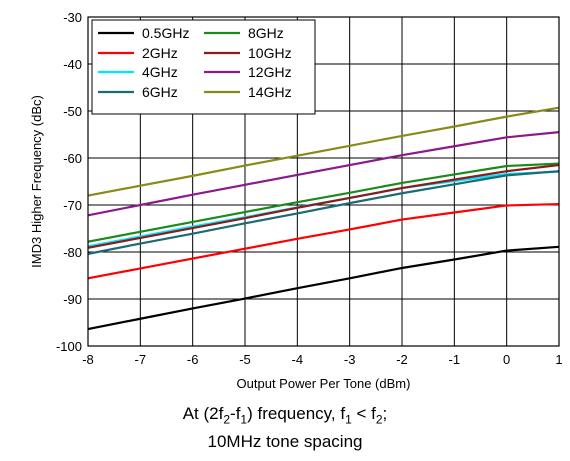 The height and width of the screenshot is (461, 570). I want to click on x-tick-label: 0, so click(506, 359).